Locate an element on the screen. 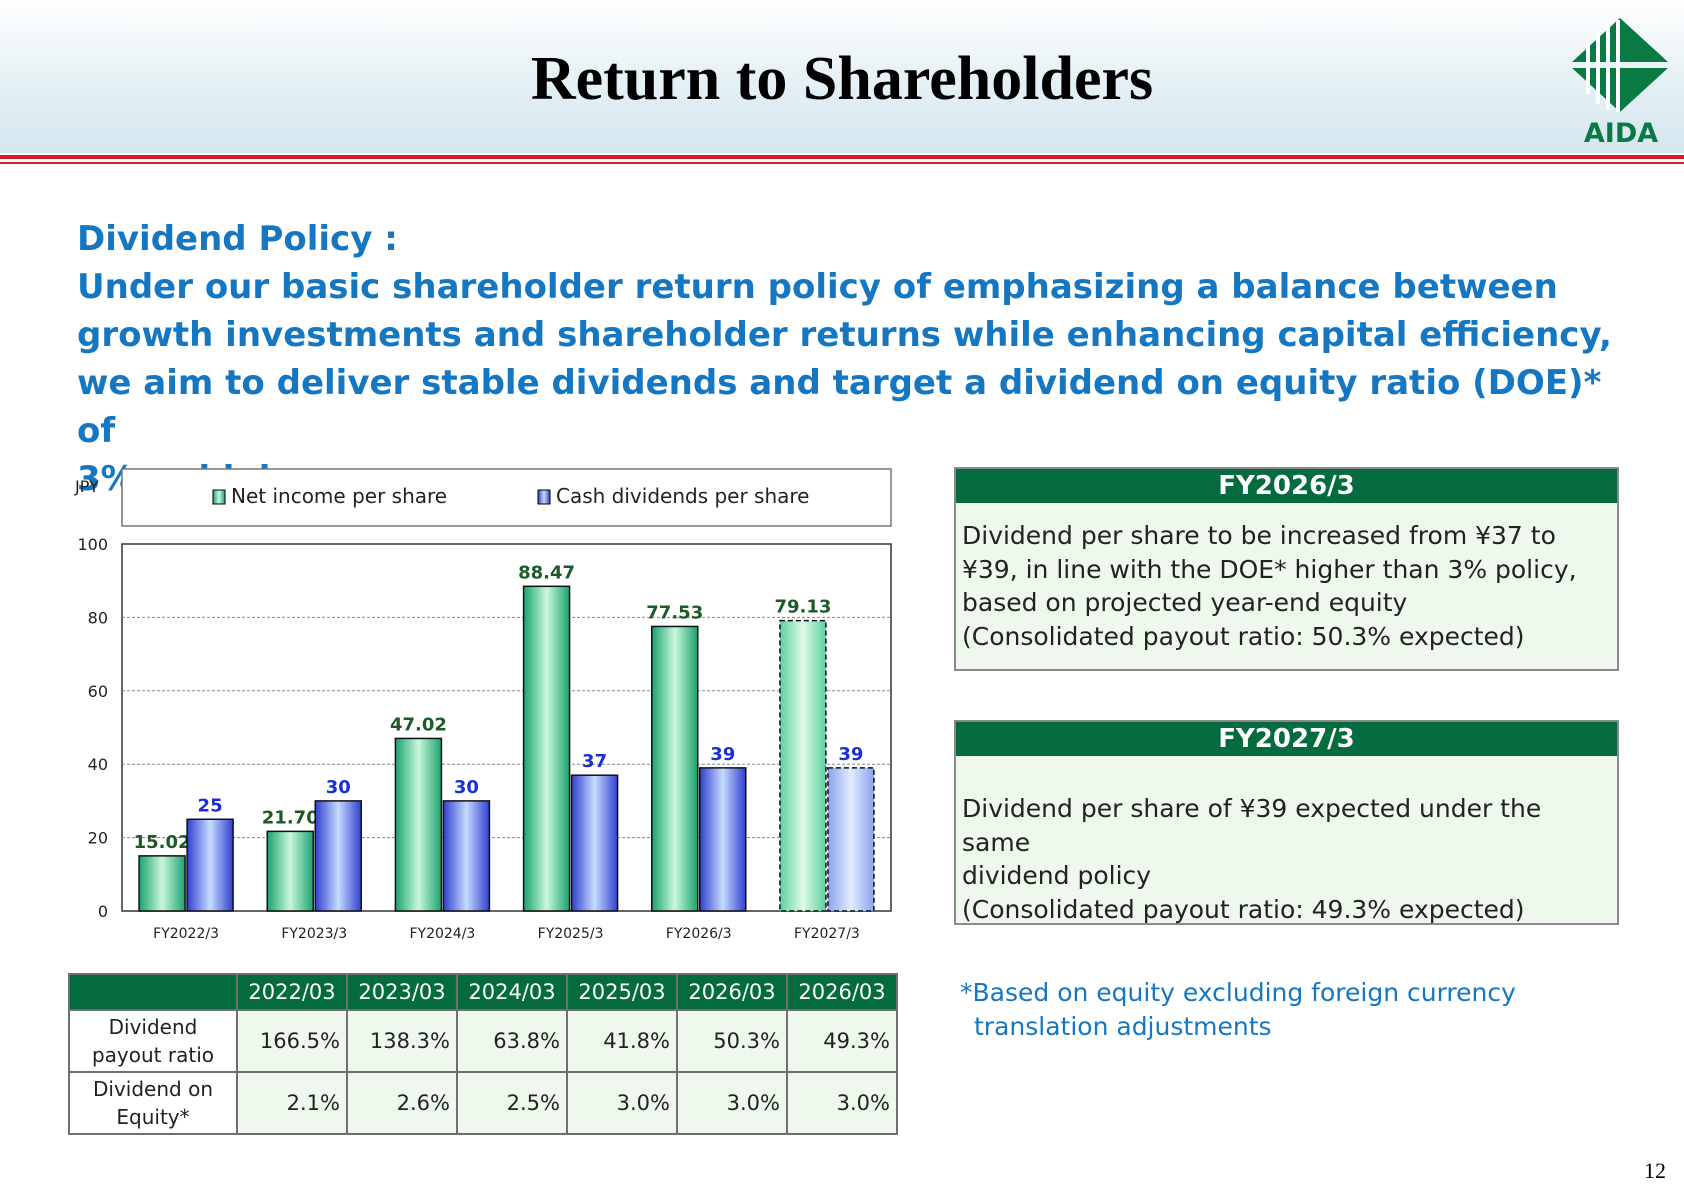 The height and width of the screenshot is (1190, 1684). column-header: 2025/03 is located at coordinates (622, 992).